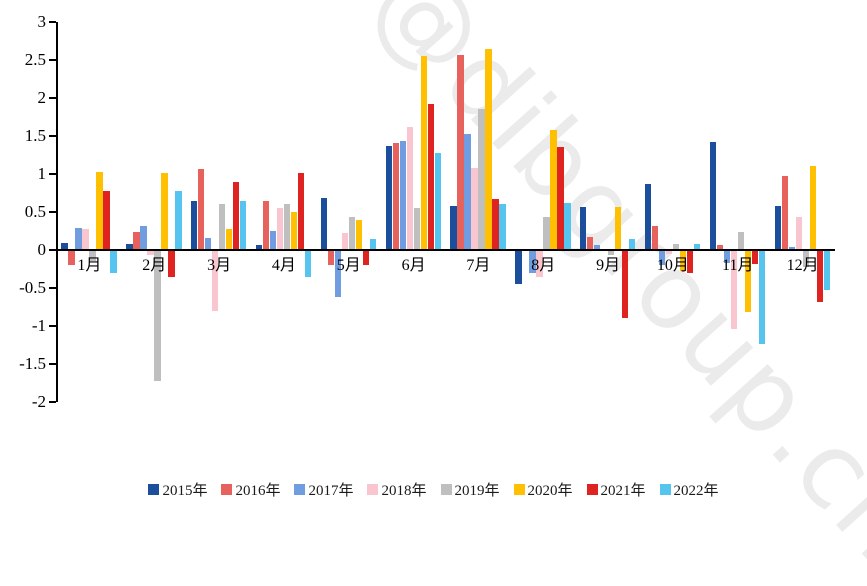 The image size is (867, 586). I want to click on bar-2017年-9月, so click(597, 247).